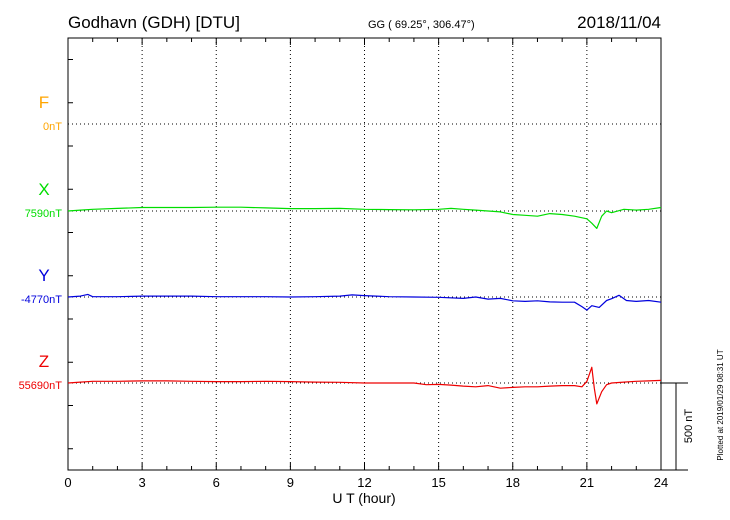  I want to click on series-line-z, so click(364, 385).